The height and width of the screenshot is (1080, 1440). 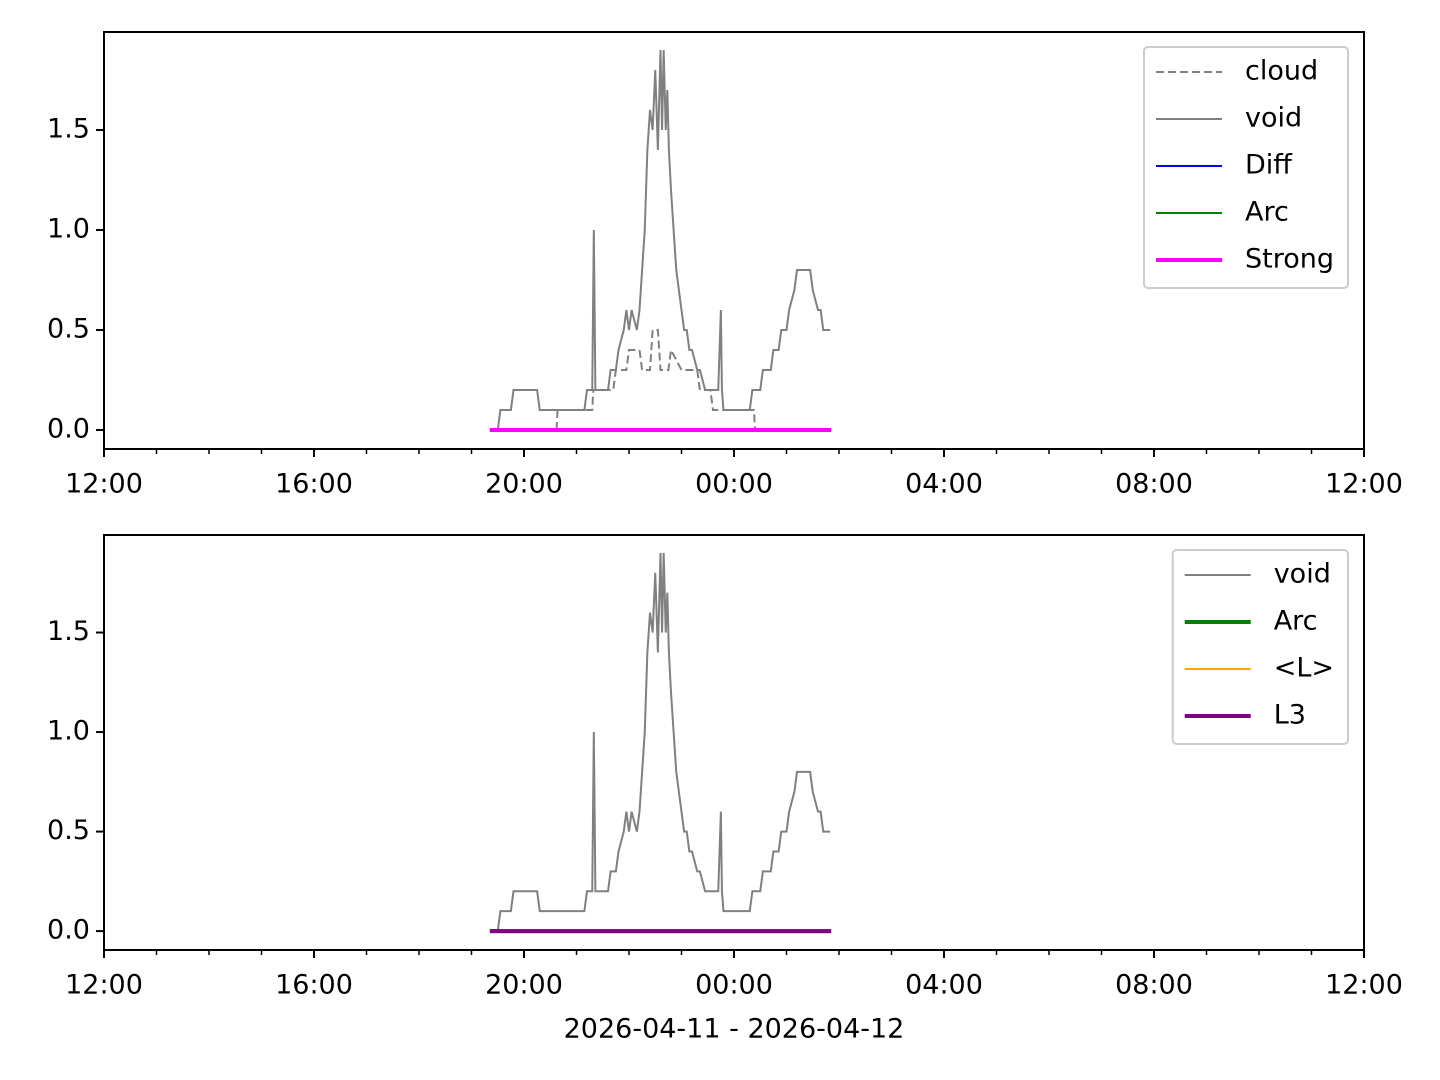 What do you see at coordinates (1304, 668) in the screenshot?
I see `legend-label: <L>` at bounding box center [1304, 668].